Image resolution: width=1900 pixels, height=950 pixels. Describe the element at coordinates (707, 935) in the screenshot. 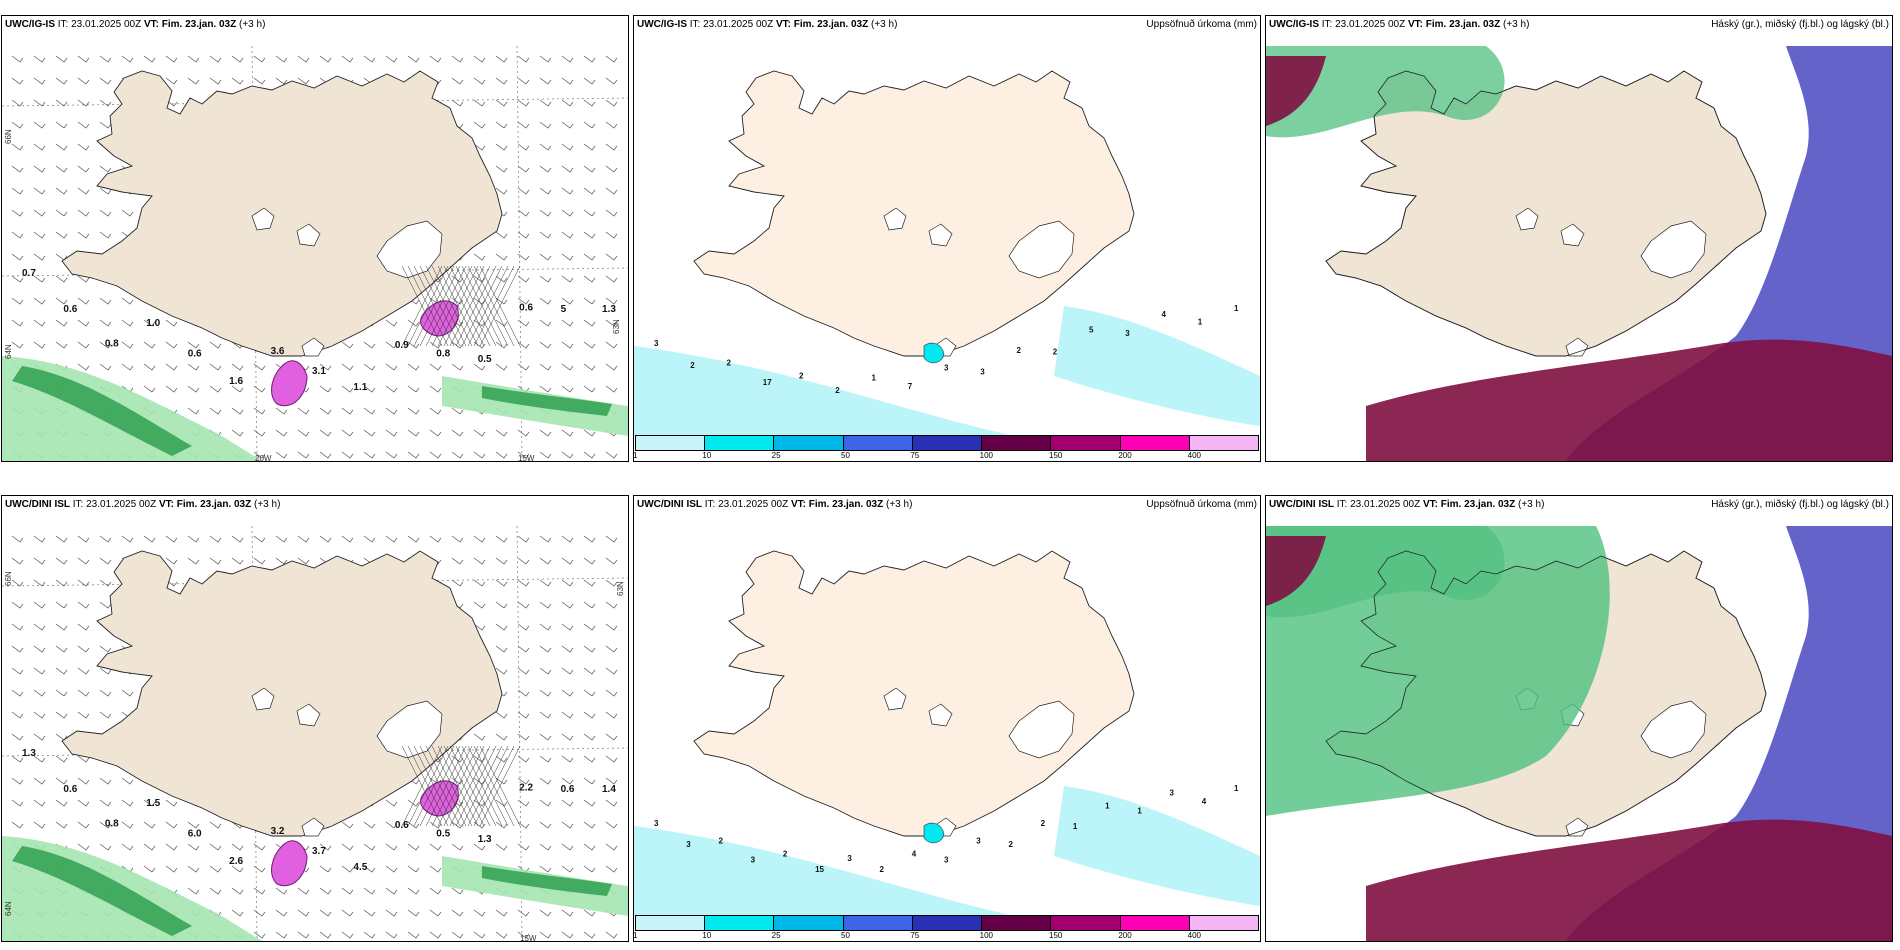

I see `colorbar-tick-label: 10` at that location.